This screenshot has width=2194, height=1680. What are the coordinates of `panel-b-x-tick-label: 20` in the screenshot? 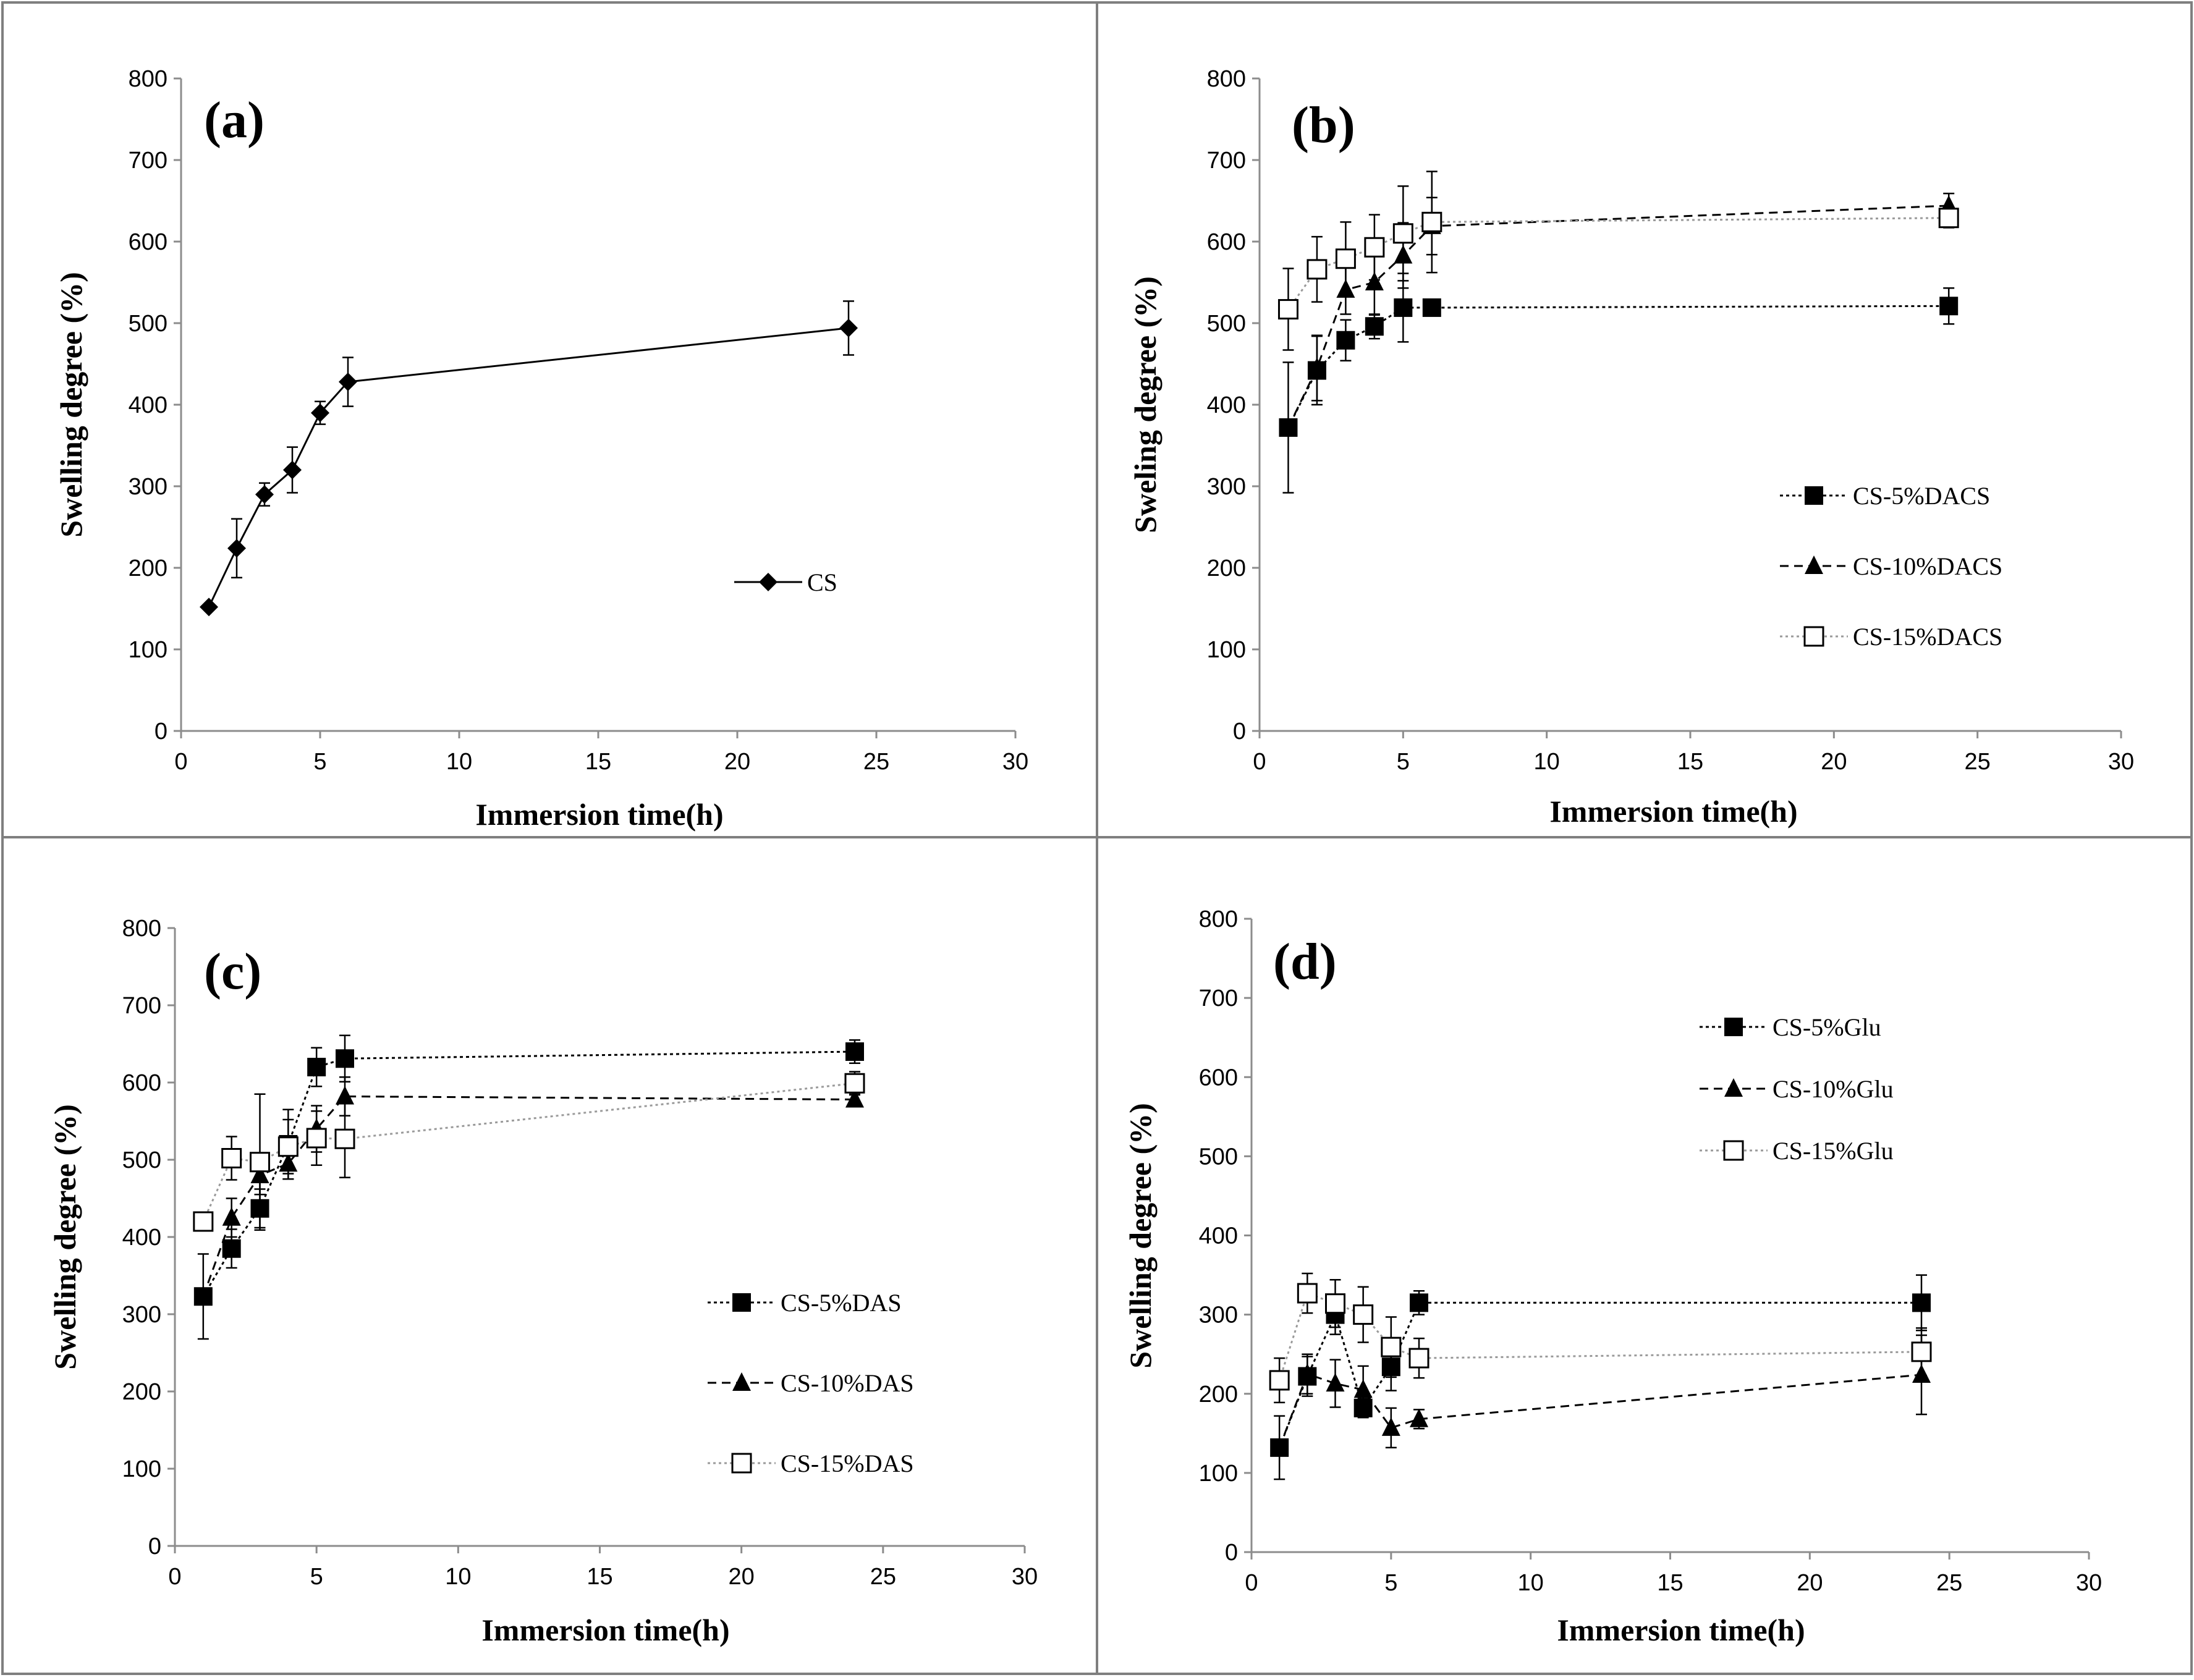 It's located at (1834, 762).